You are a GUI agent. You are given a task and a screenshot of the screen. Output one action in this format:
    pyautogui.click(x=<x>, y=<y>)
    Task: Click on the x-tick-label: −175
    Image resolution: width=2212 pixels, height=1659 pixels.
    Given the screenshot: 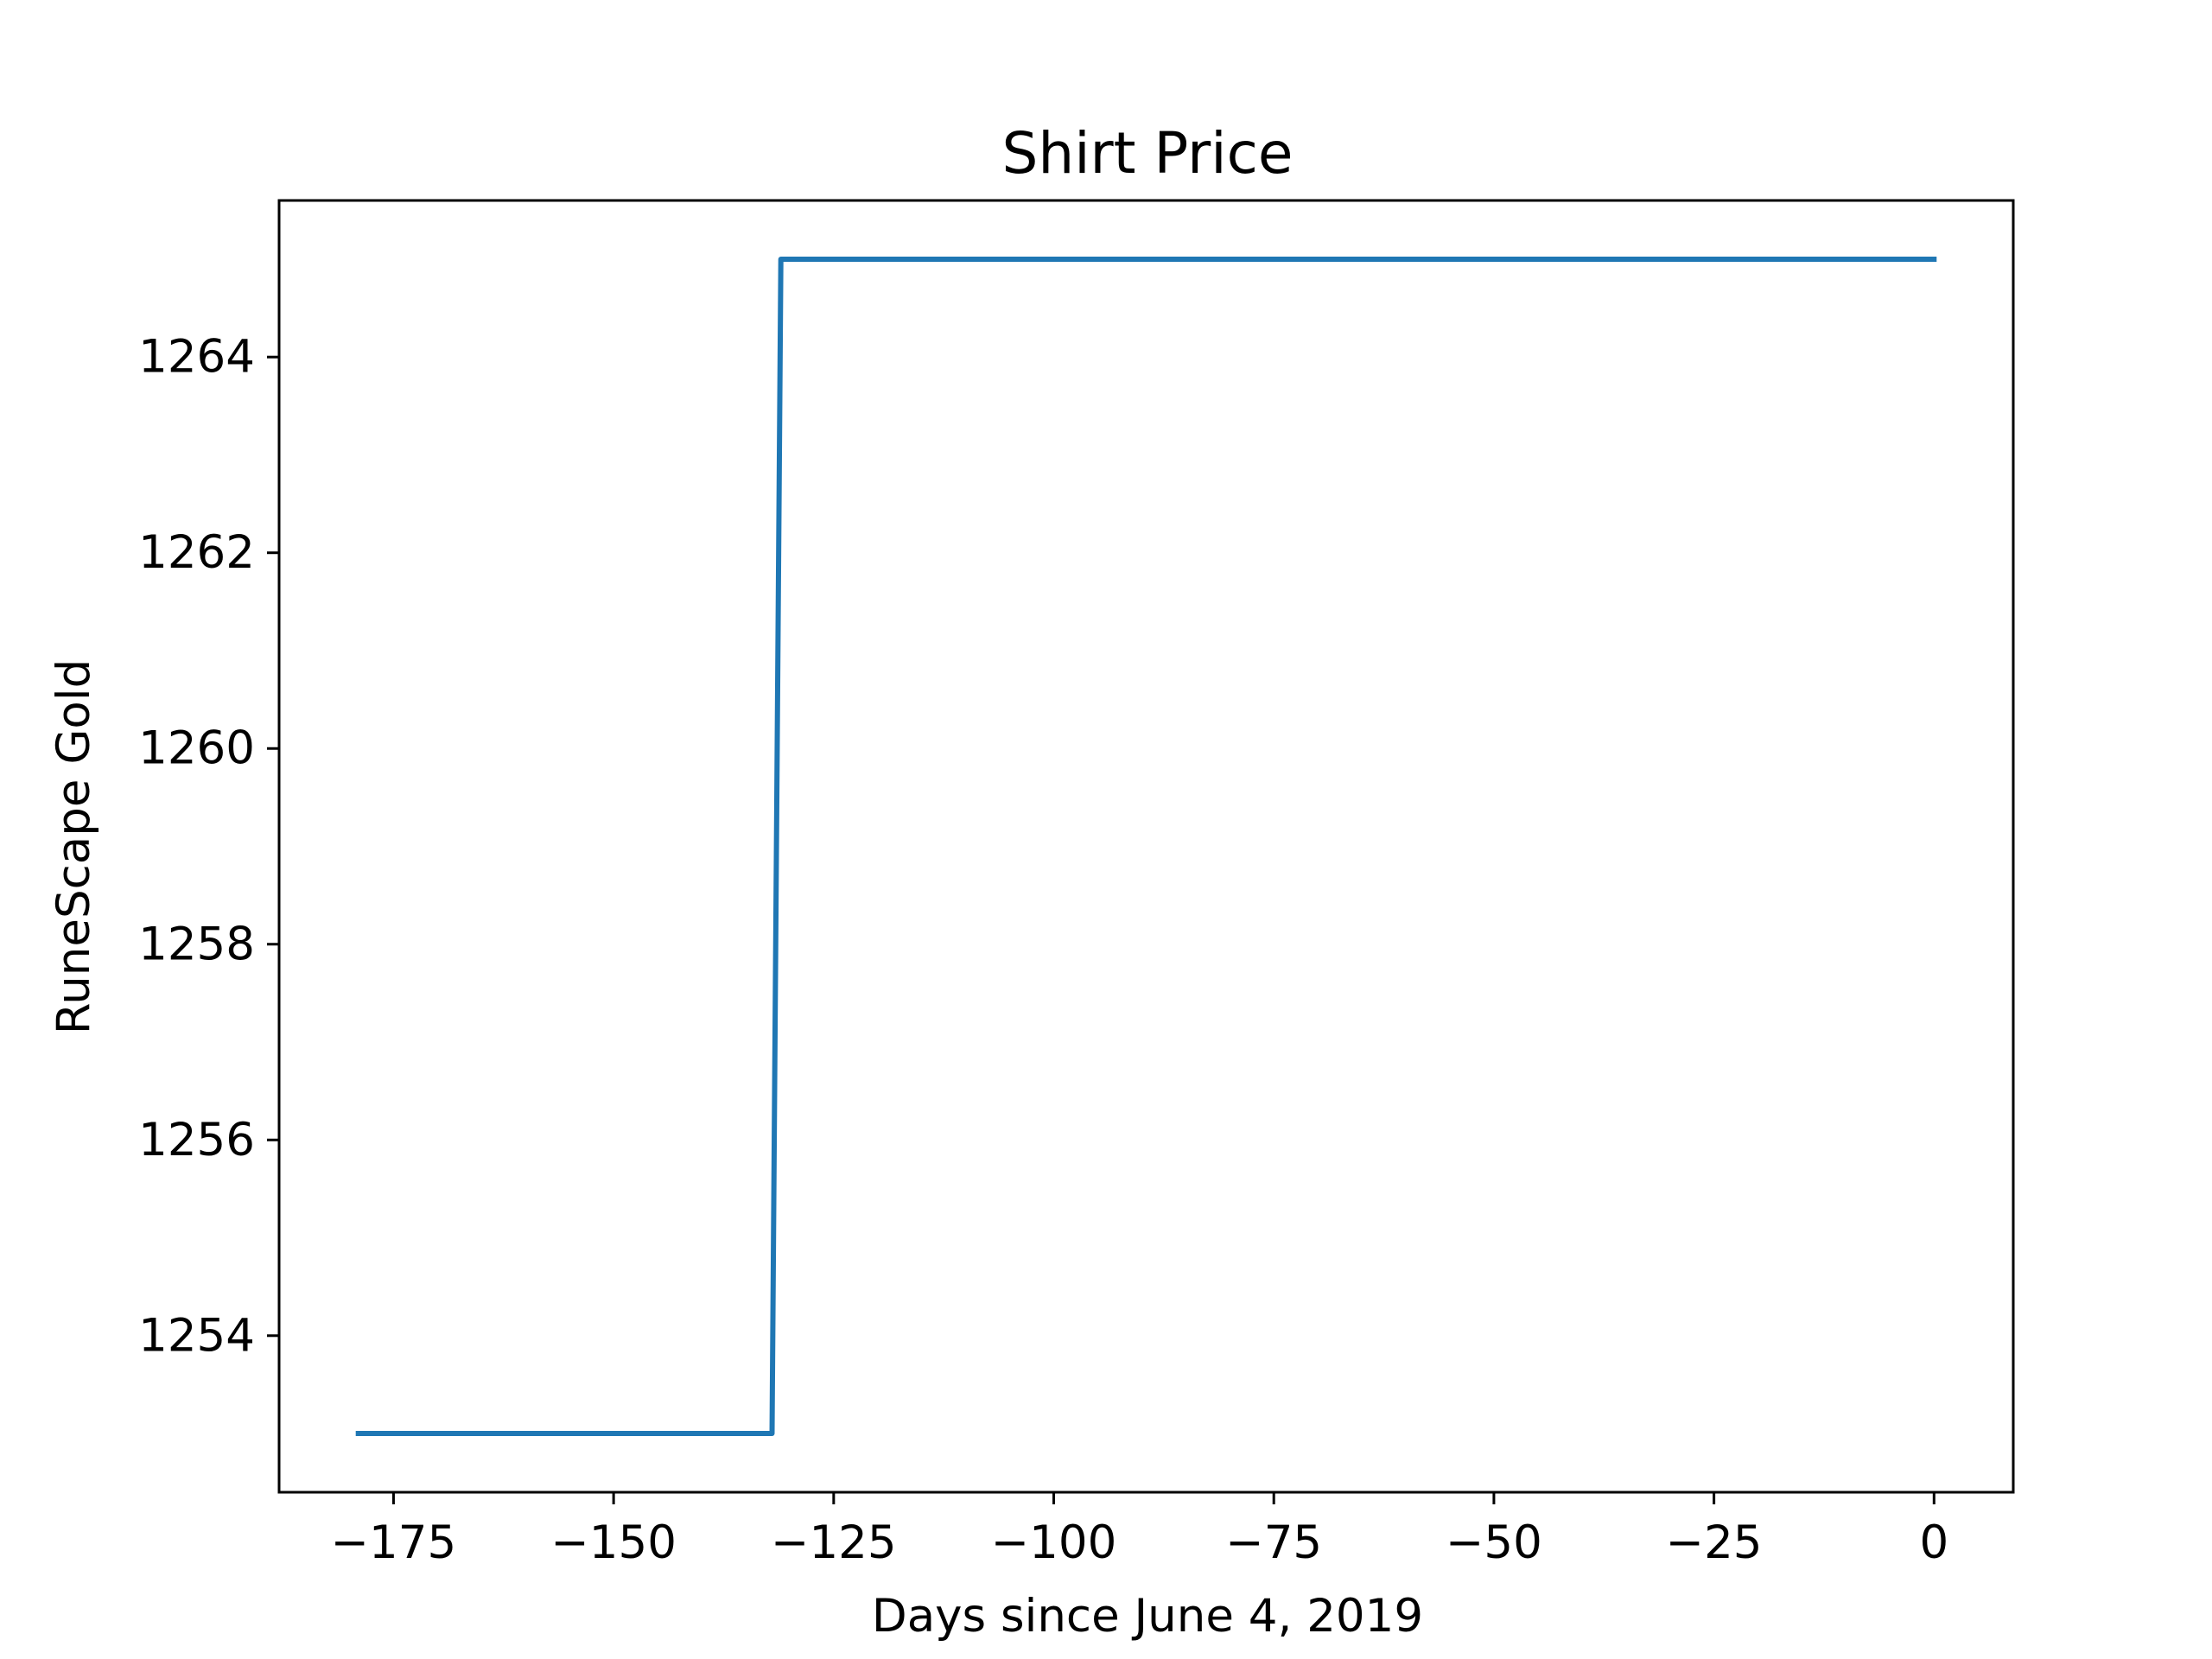 What is the action you would take?
    pyautogui.click(x=394, y=1542)
    